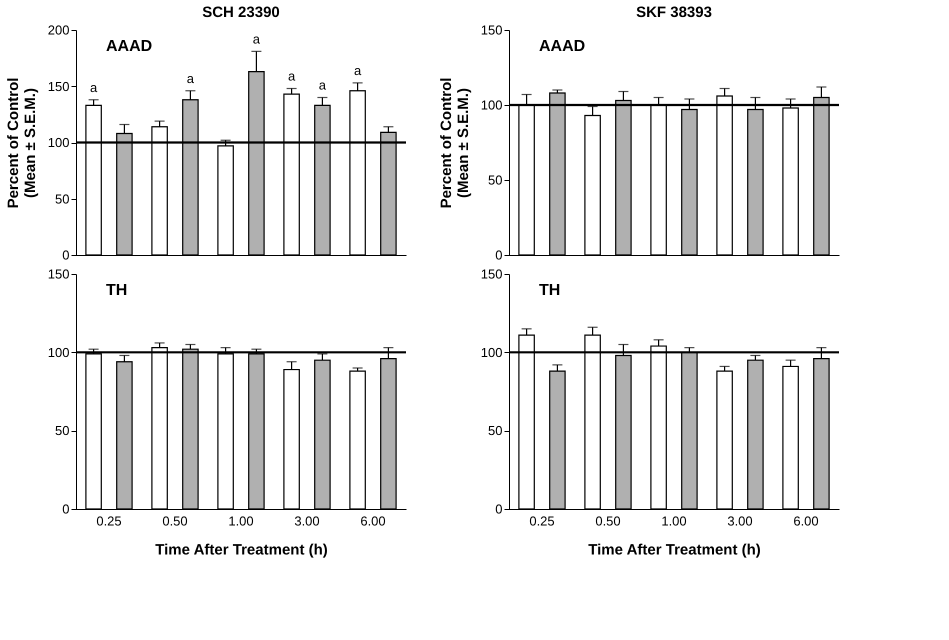 The height and width of the screenshot is (640, 949). I want to click on chart-title: SKF 38393, so click(674, 12).